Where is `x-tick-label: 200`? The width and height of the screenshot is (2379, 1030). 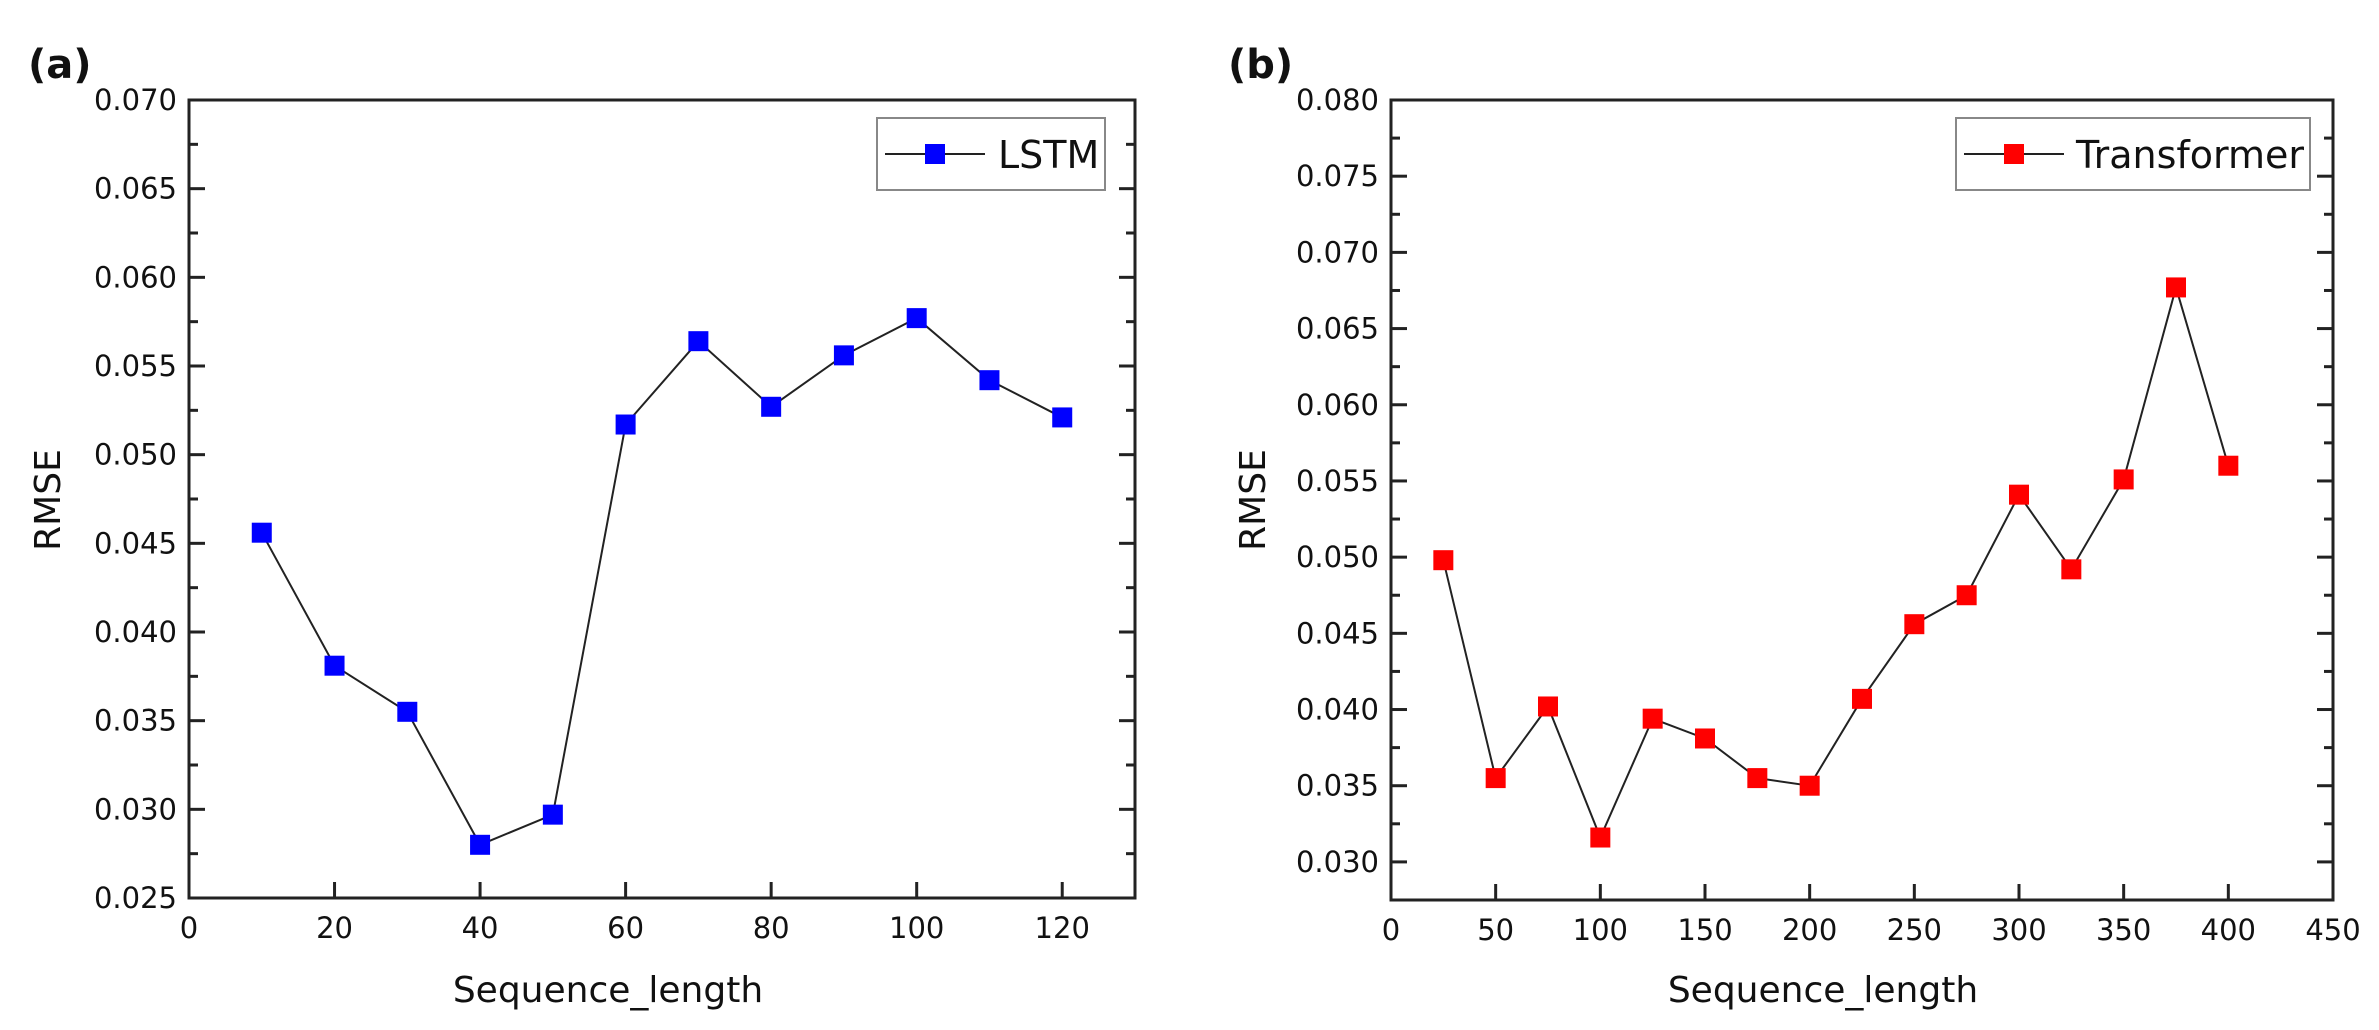 x-tick-label: 200 is located at coordinates (1809, 930).